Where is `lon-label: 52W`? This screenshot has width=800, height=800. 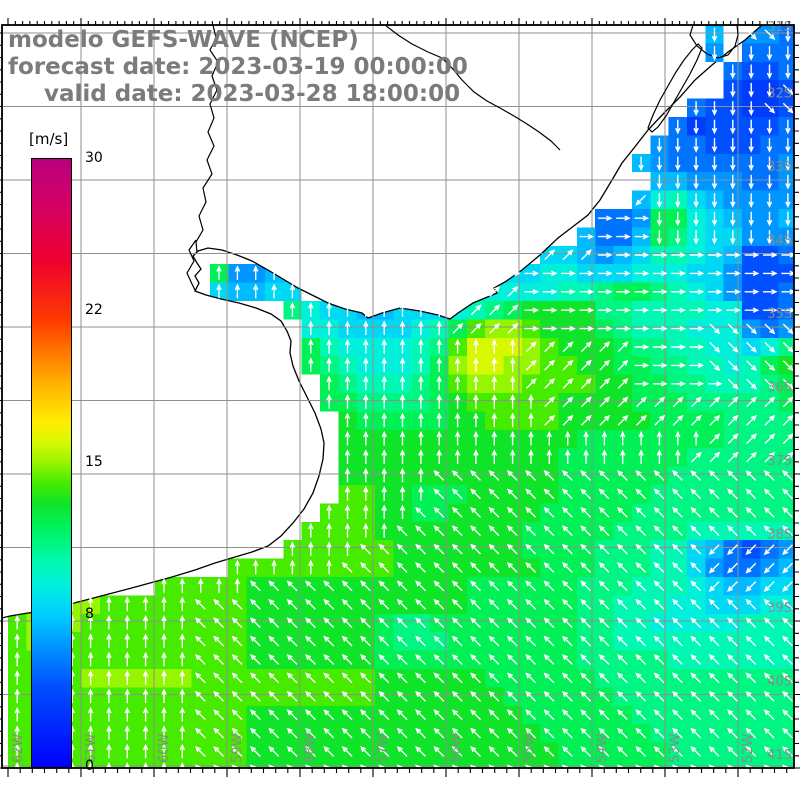
lon-label: 52W is located at coordinates (748, 748).